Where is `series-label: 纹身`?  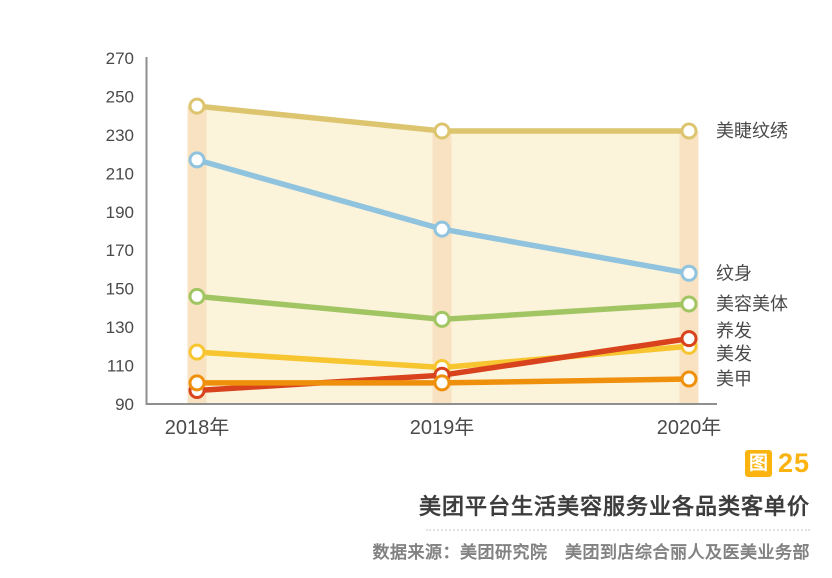 series-label: 纹身 is located at coordinates (734, 273).